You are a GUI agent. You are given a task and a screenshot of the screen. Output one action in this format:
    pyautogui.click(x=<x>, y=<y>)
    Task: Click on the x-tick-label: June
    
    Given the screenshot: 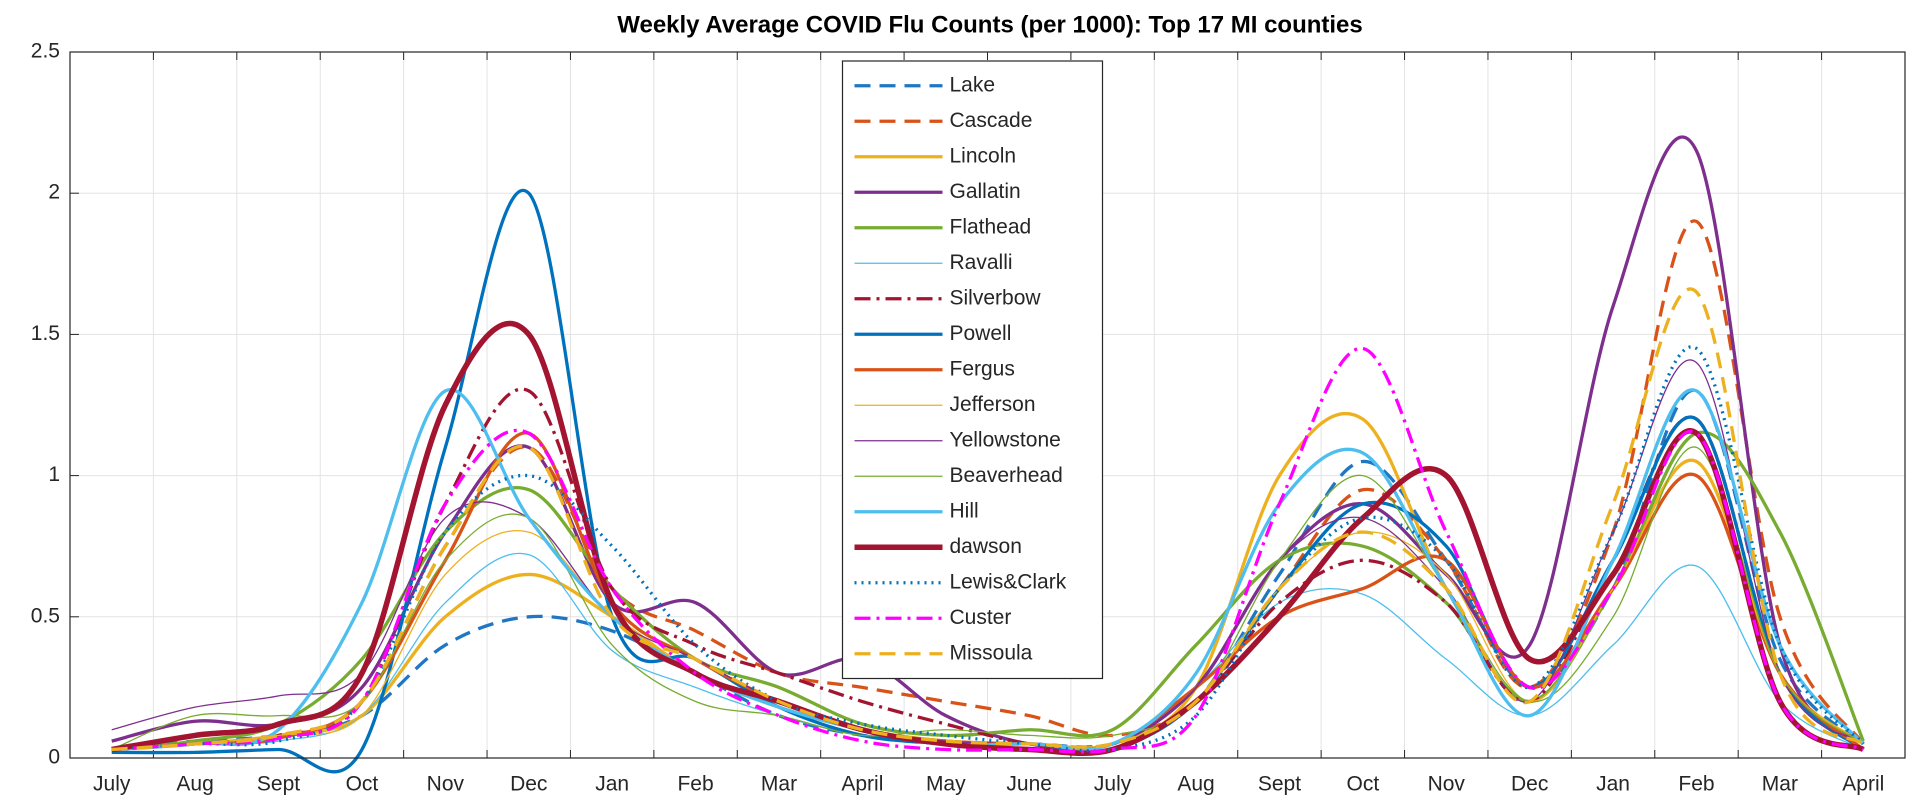 What is the action you would take?
    pyautogui.click(x=1029, y=784)
    